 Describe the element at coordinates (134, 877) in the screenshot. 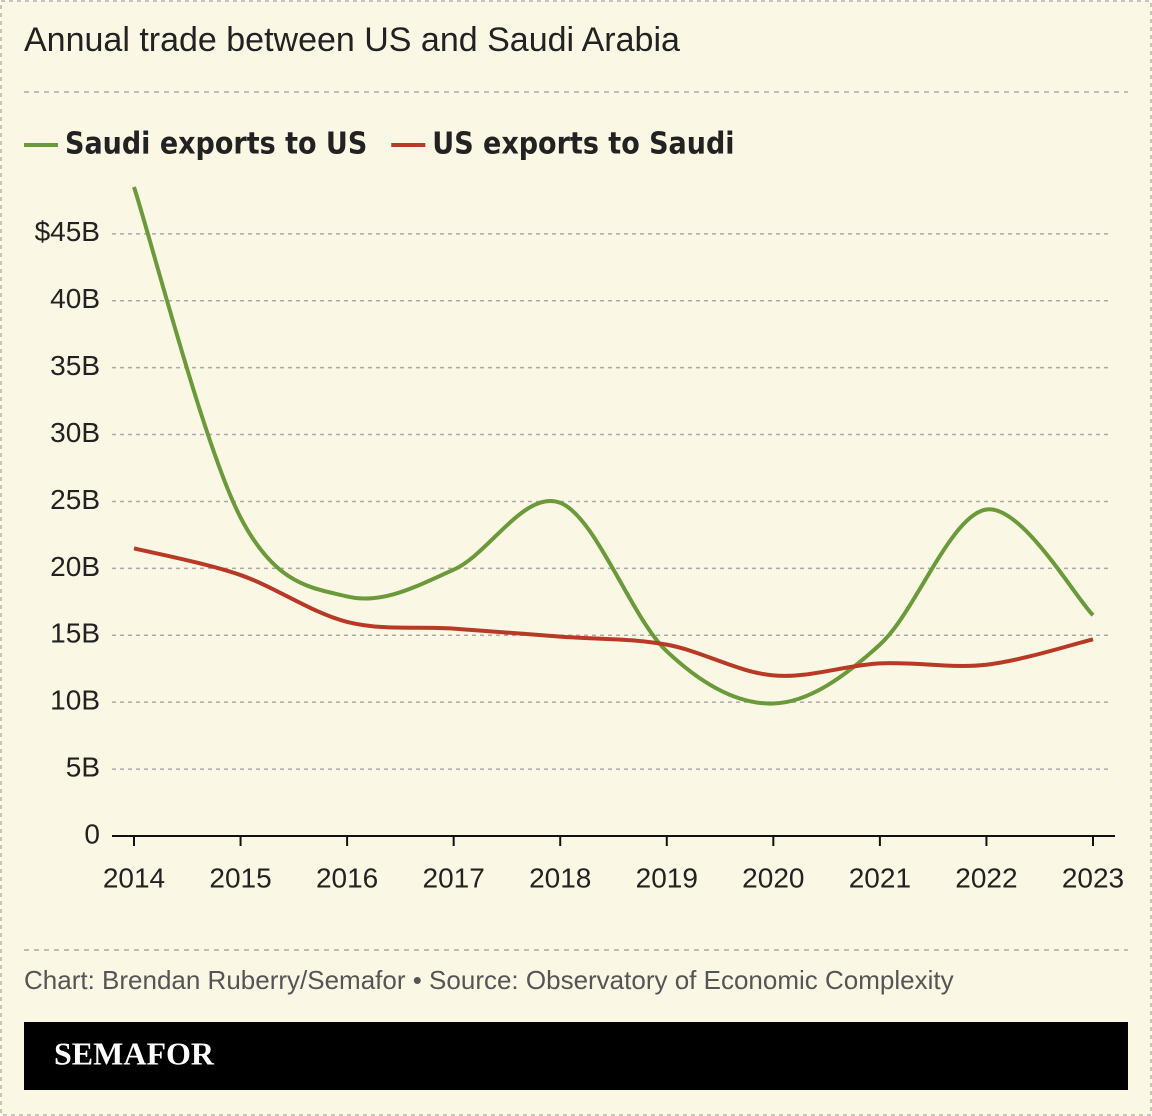

I see `x-tick-label: 2014` at that location.